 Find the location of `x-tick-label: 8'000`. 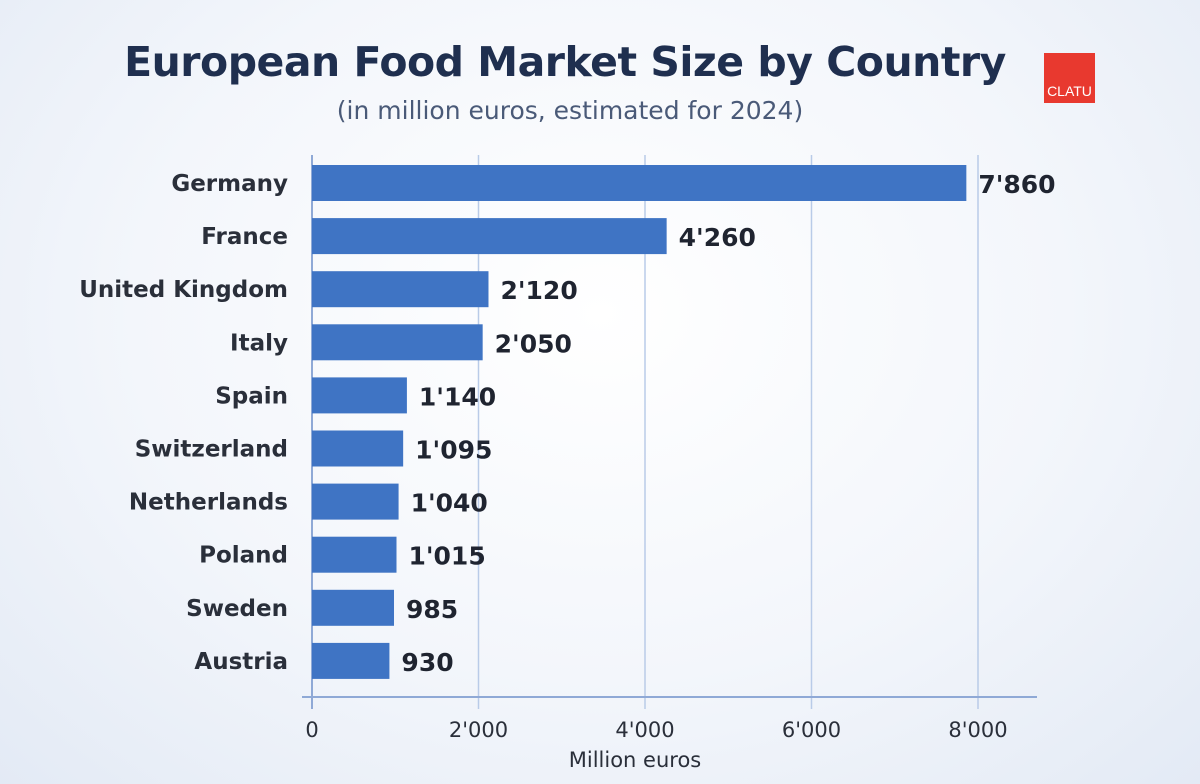

x-tick-label: 8'000 is located at coordinates (977, 730).